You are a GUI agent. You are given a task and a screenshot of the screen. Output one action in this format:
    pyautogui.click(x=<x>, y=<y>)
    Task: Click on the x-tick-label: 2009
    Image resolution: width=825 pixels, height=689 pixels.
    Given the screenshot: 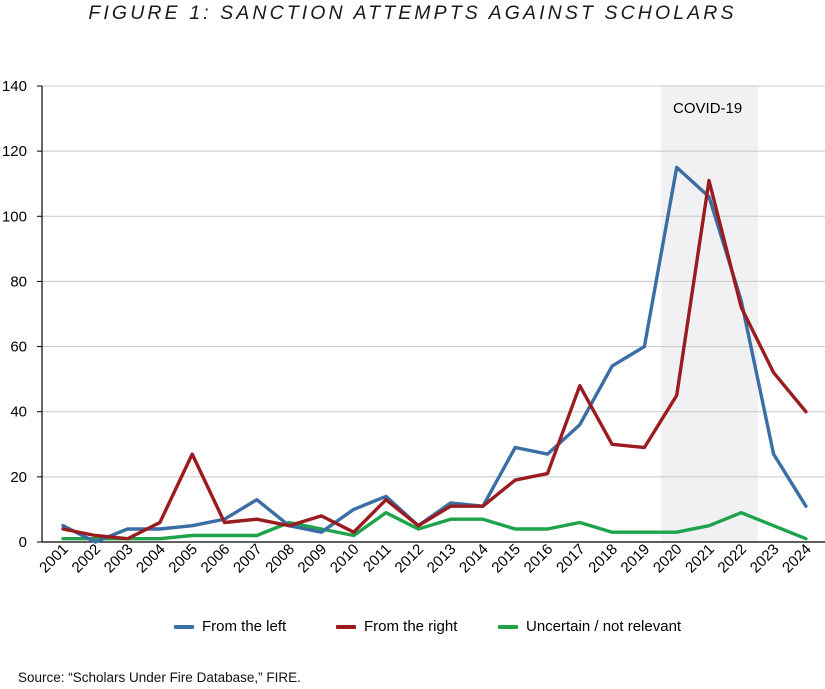 What is the action you would take?
    pyautogui.click(x=313, y=559)
    